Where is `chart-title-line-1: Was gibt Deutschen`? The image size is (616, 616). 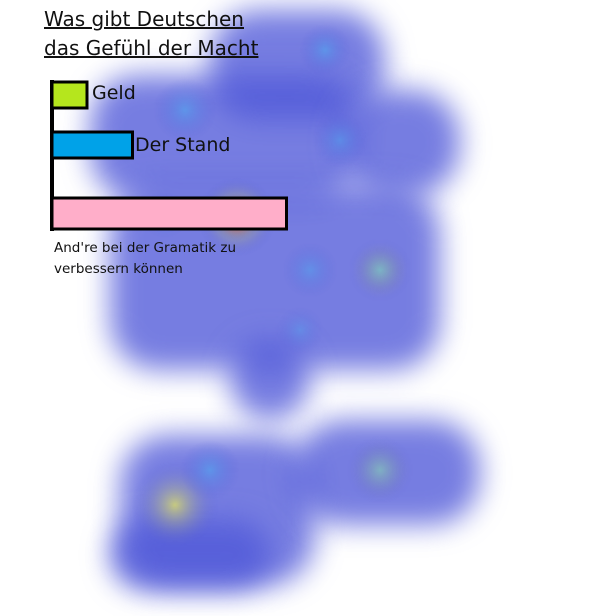
chart-title-line-1: Was gibt Deutschen is located at coordinates (144, 19).